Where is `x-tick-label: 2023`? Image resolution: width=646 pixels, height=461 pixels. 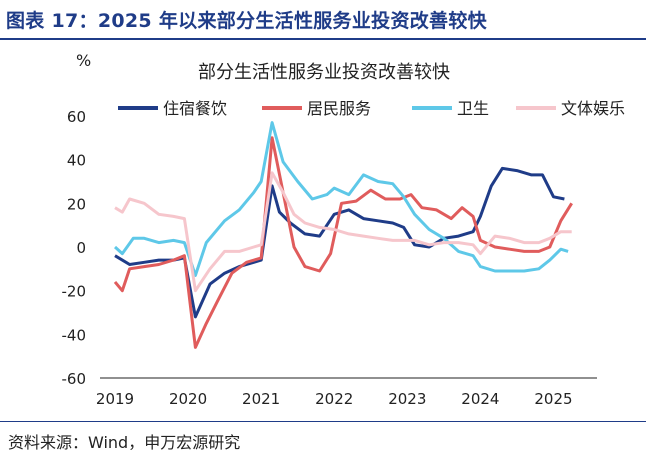
x-tick-label: 2023 is located at coordinates (407, 399).